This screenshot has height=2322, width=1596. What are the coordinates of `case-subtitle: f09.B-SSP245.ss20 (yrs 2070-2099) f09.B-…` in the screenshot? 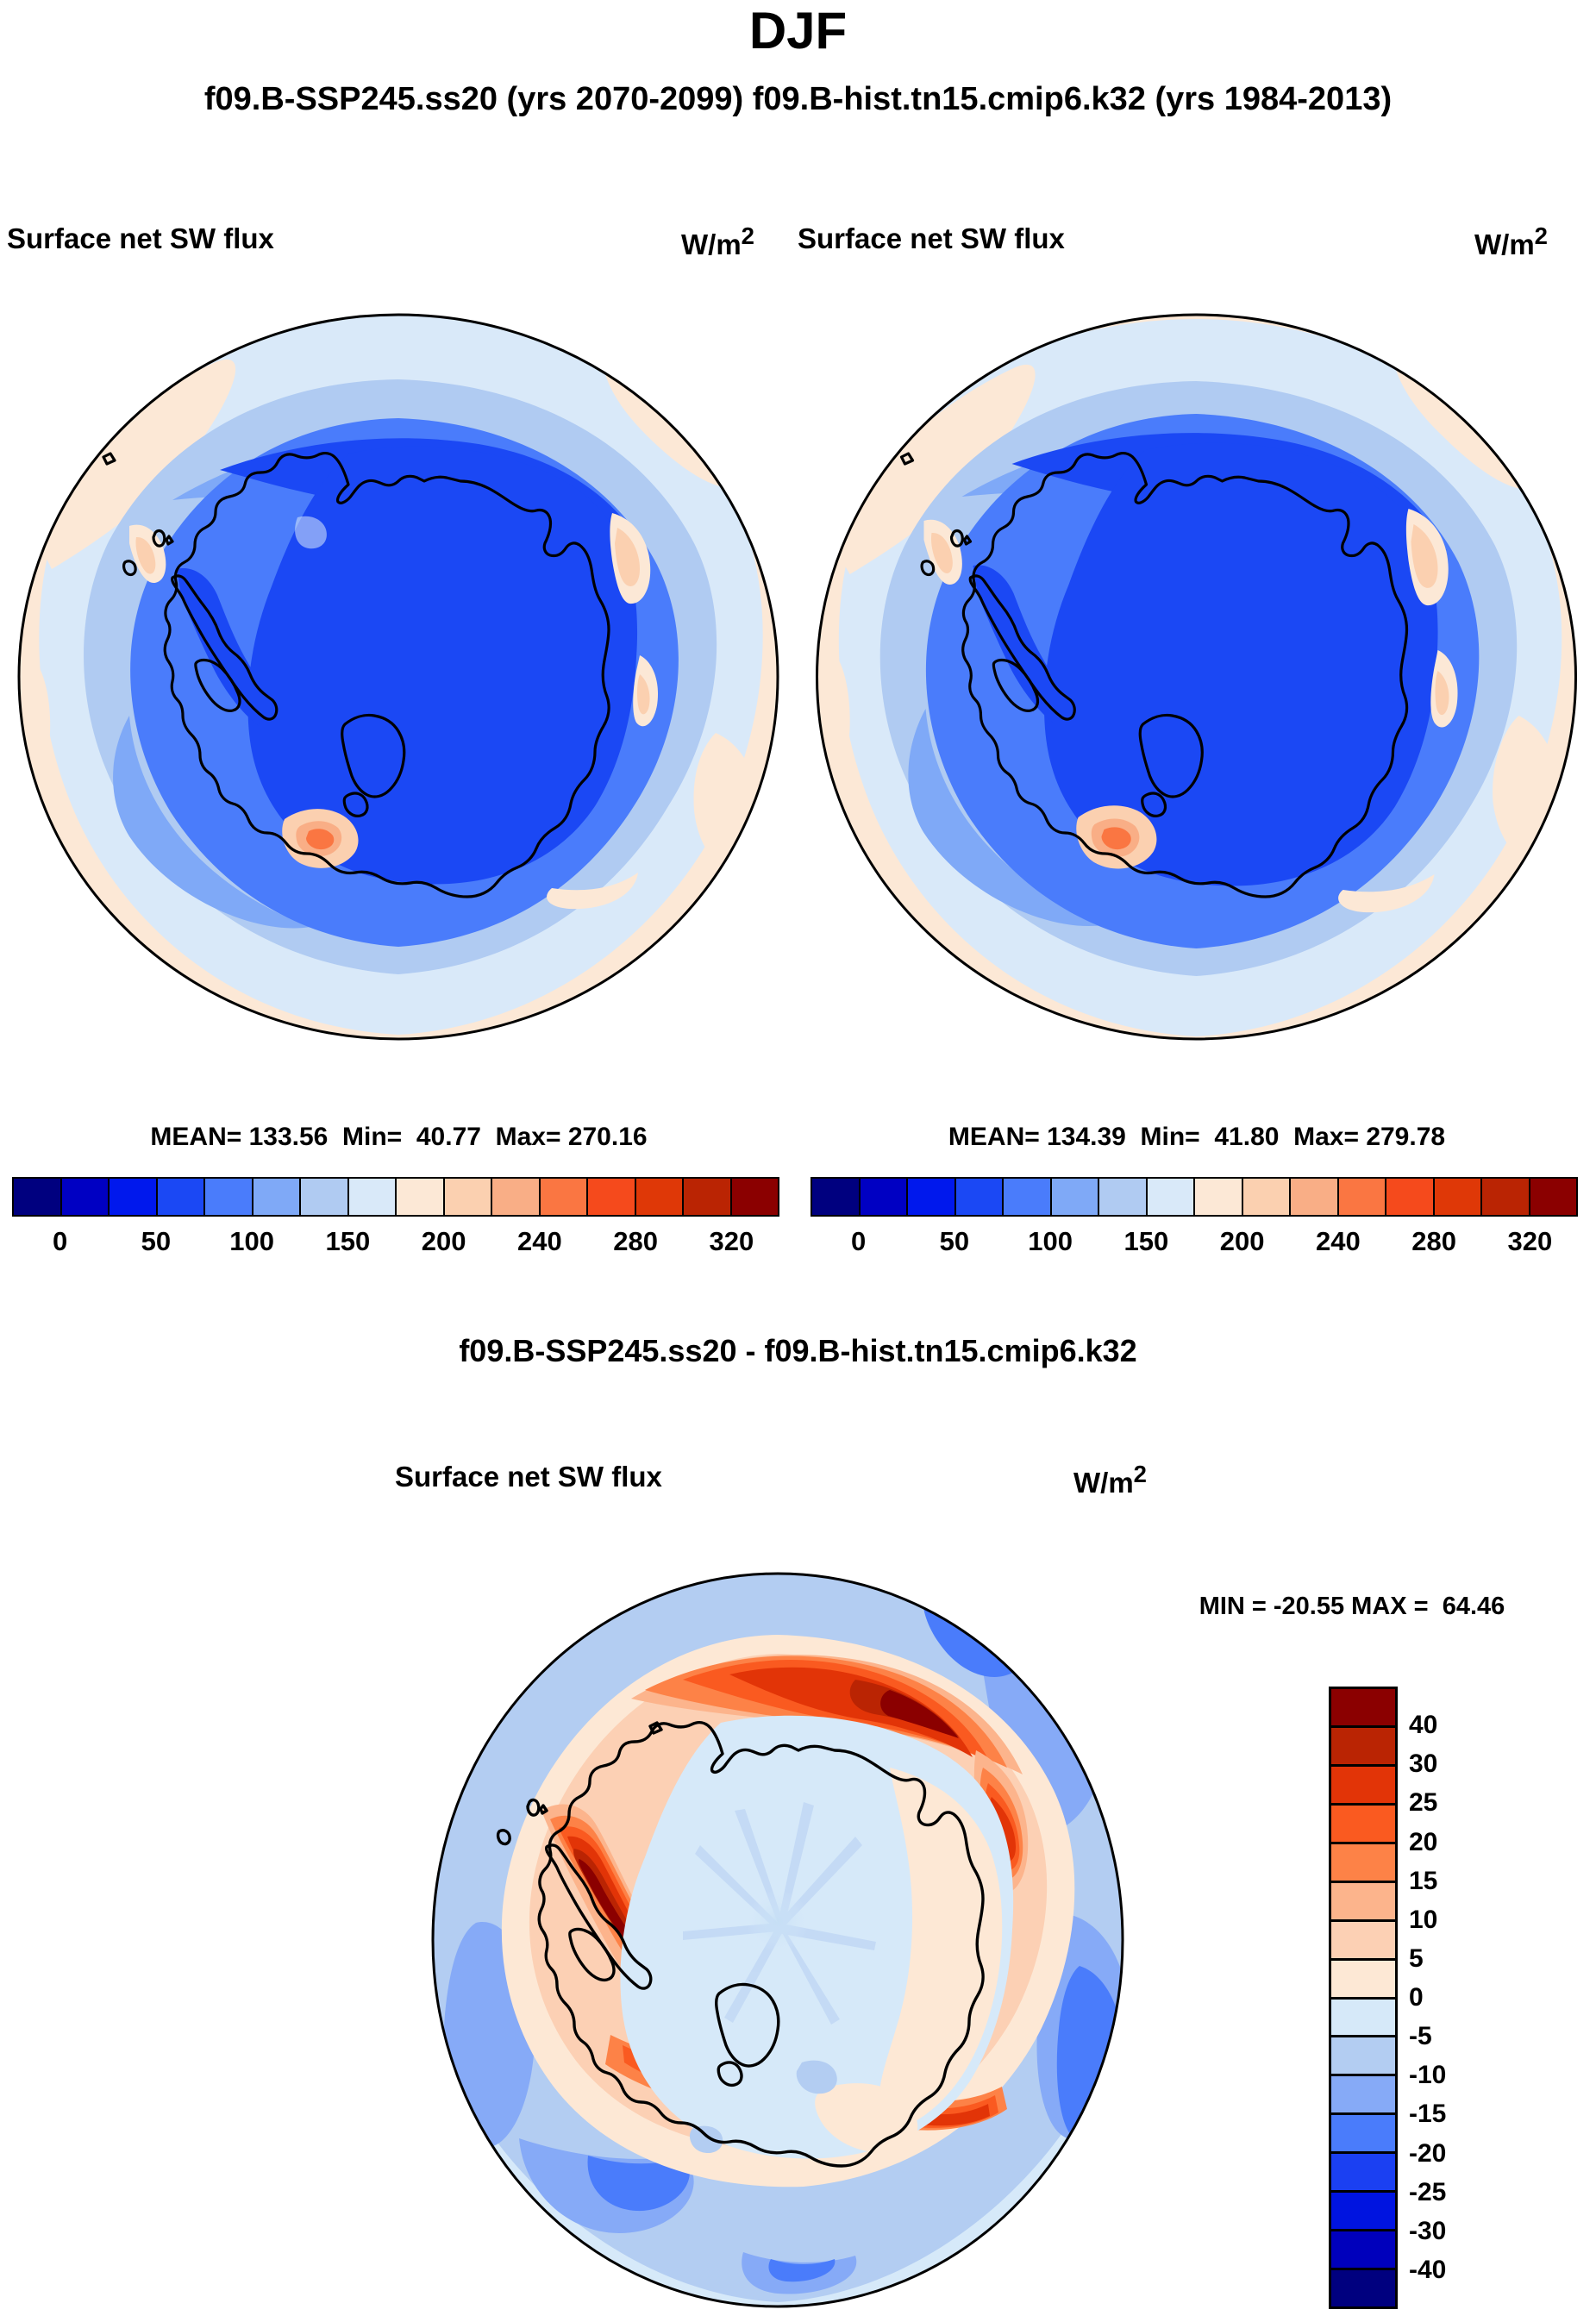 It's located at (798, 99).